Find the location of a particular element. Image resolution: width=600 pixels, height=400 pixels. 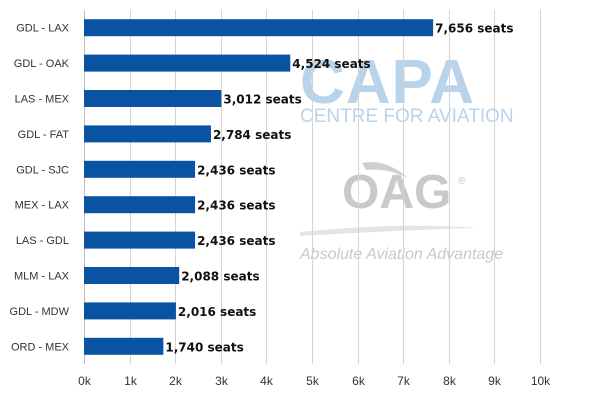

oag-underline-swoosh-icon is located at coordinates (389, 230).